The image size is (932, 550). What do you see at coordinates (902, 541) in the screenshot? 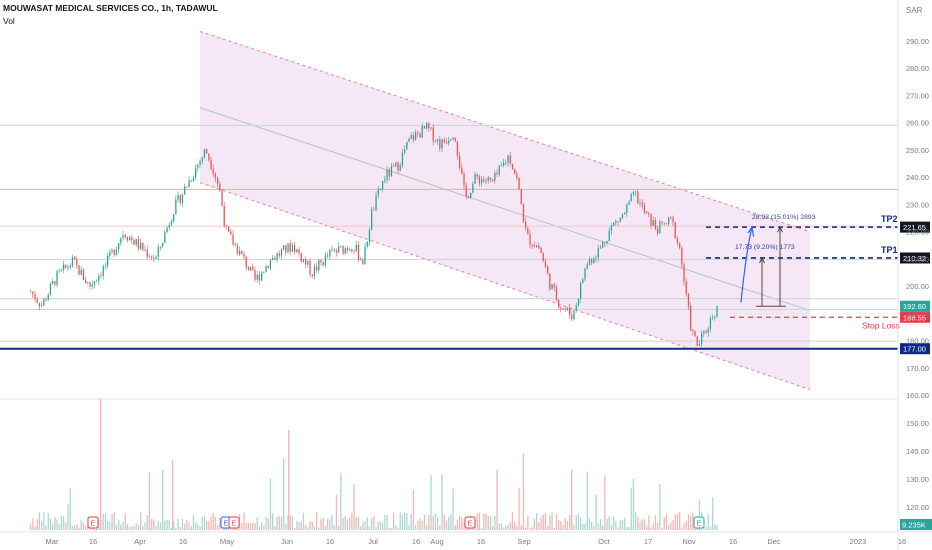
I see `time-tick-label: 16` at bounding box center [902, 541].